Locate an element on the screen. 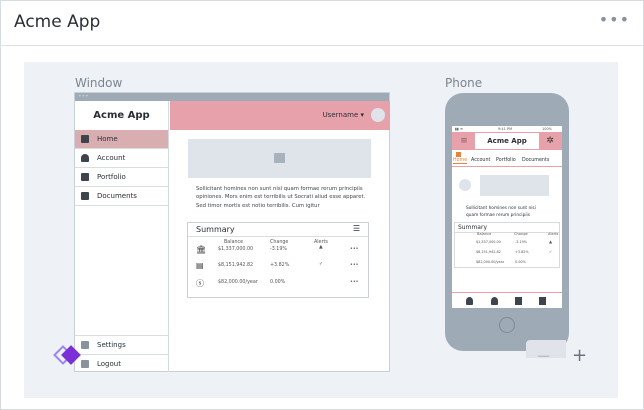 This screenshot has width=644, height=410. battery-status: 100% is located at coordinates (547, 129).